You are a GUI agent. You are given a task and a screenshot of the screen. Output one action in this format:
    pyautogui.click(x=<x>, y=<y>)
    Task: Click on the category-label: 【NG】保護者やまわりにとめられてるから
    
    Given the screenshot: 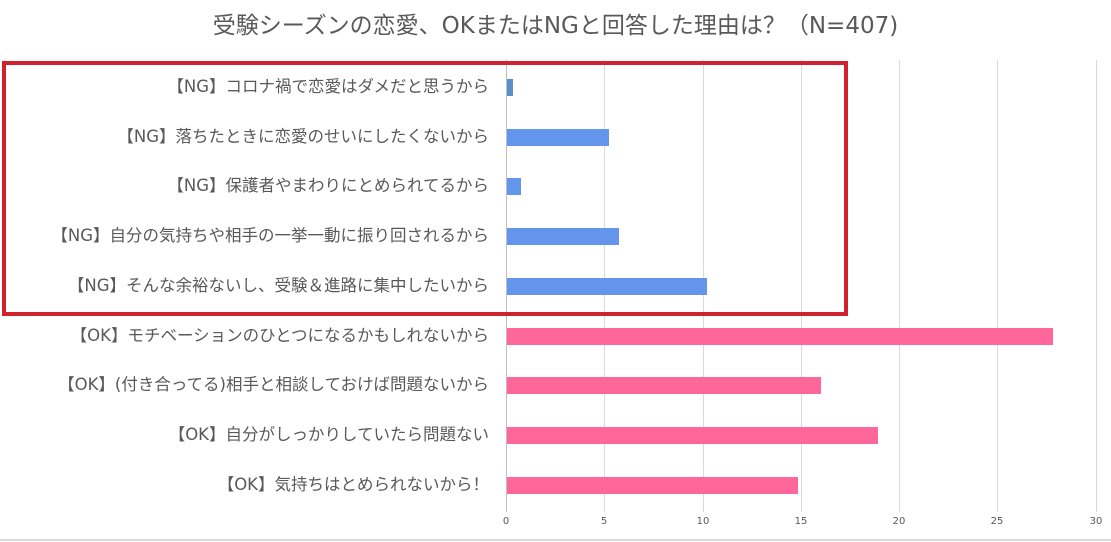 What is the action you would take?
    pyautogui.click(x=328, y=185)
    